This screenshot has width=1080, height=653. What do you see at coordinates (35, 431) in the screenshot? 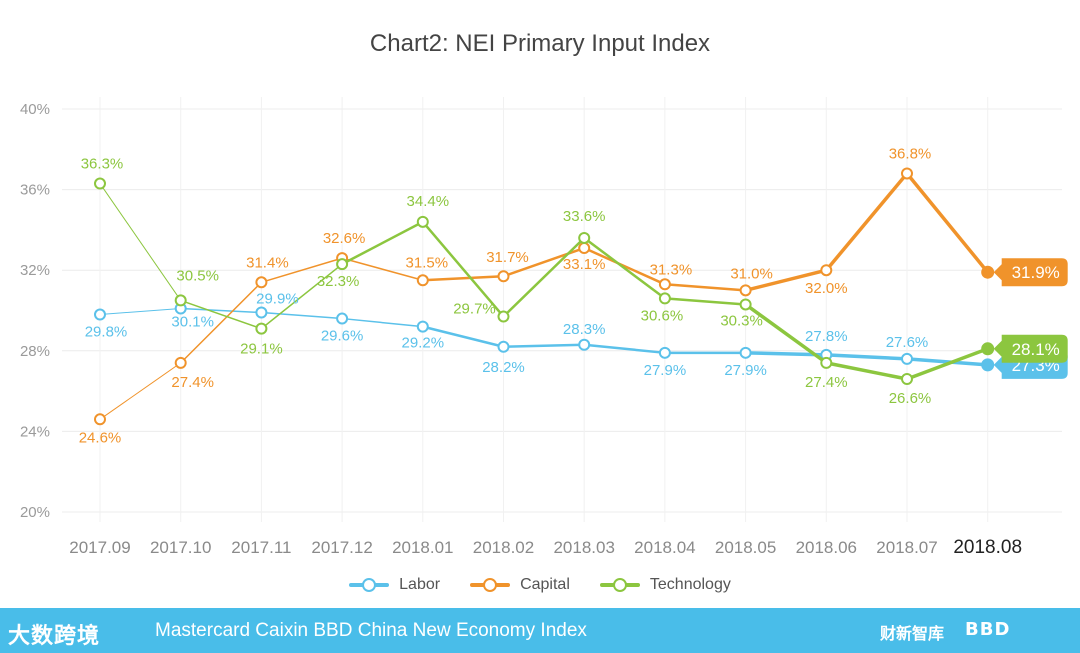
I see `y-tick-label: 24%` at bounding box center [35, 431].